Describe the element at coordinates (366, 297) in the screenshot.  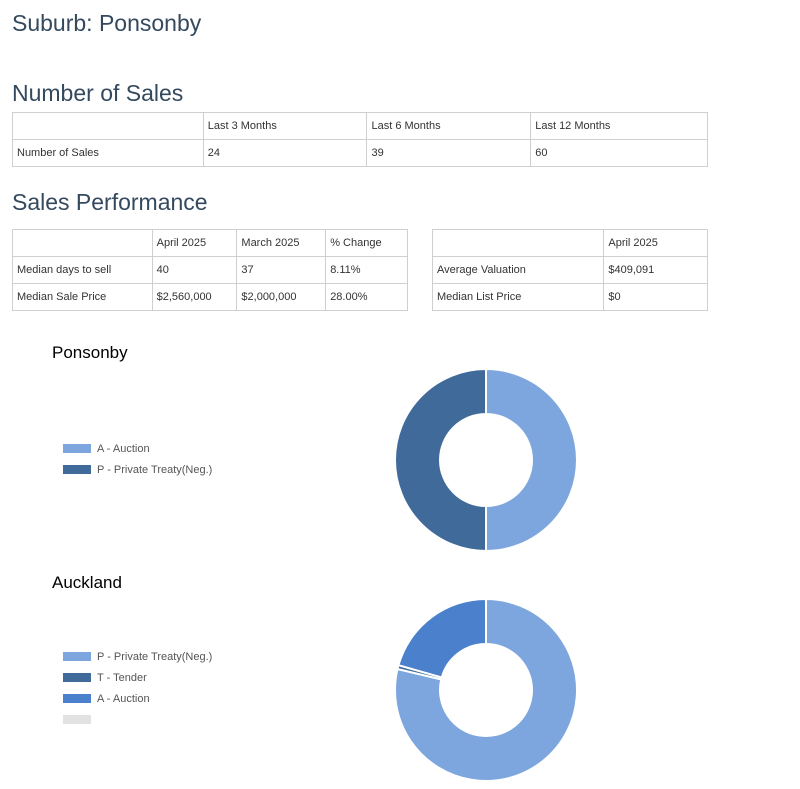
I see `table-cell: 28.00%` at that location.